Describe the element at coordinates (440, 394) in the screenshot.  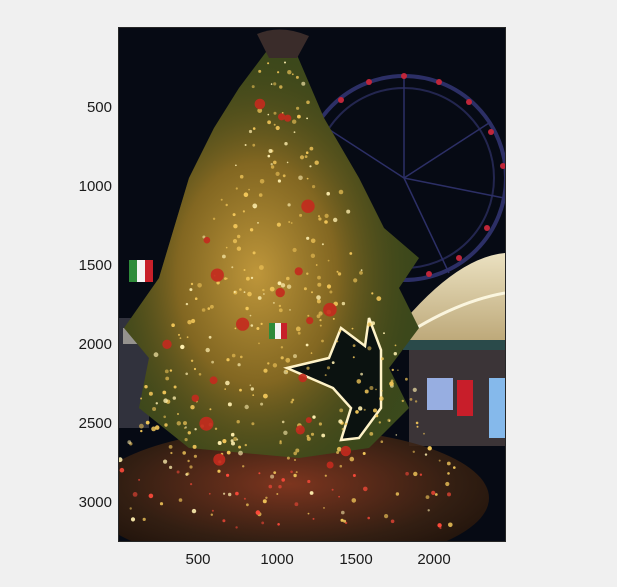
I see `shop-window` at that location.